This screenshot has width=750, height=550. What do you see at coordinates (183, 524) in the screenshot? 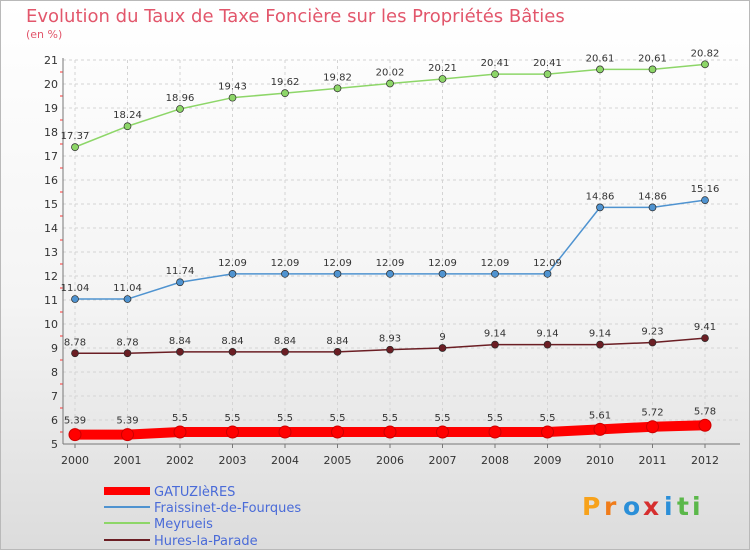
I see `legend-label: Meyrueis` at bounding box center [183, 524].